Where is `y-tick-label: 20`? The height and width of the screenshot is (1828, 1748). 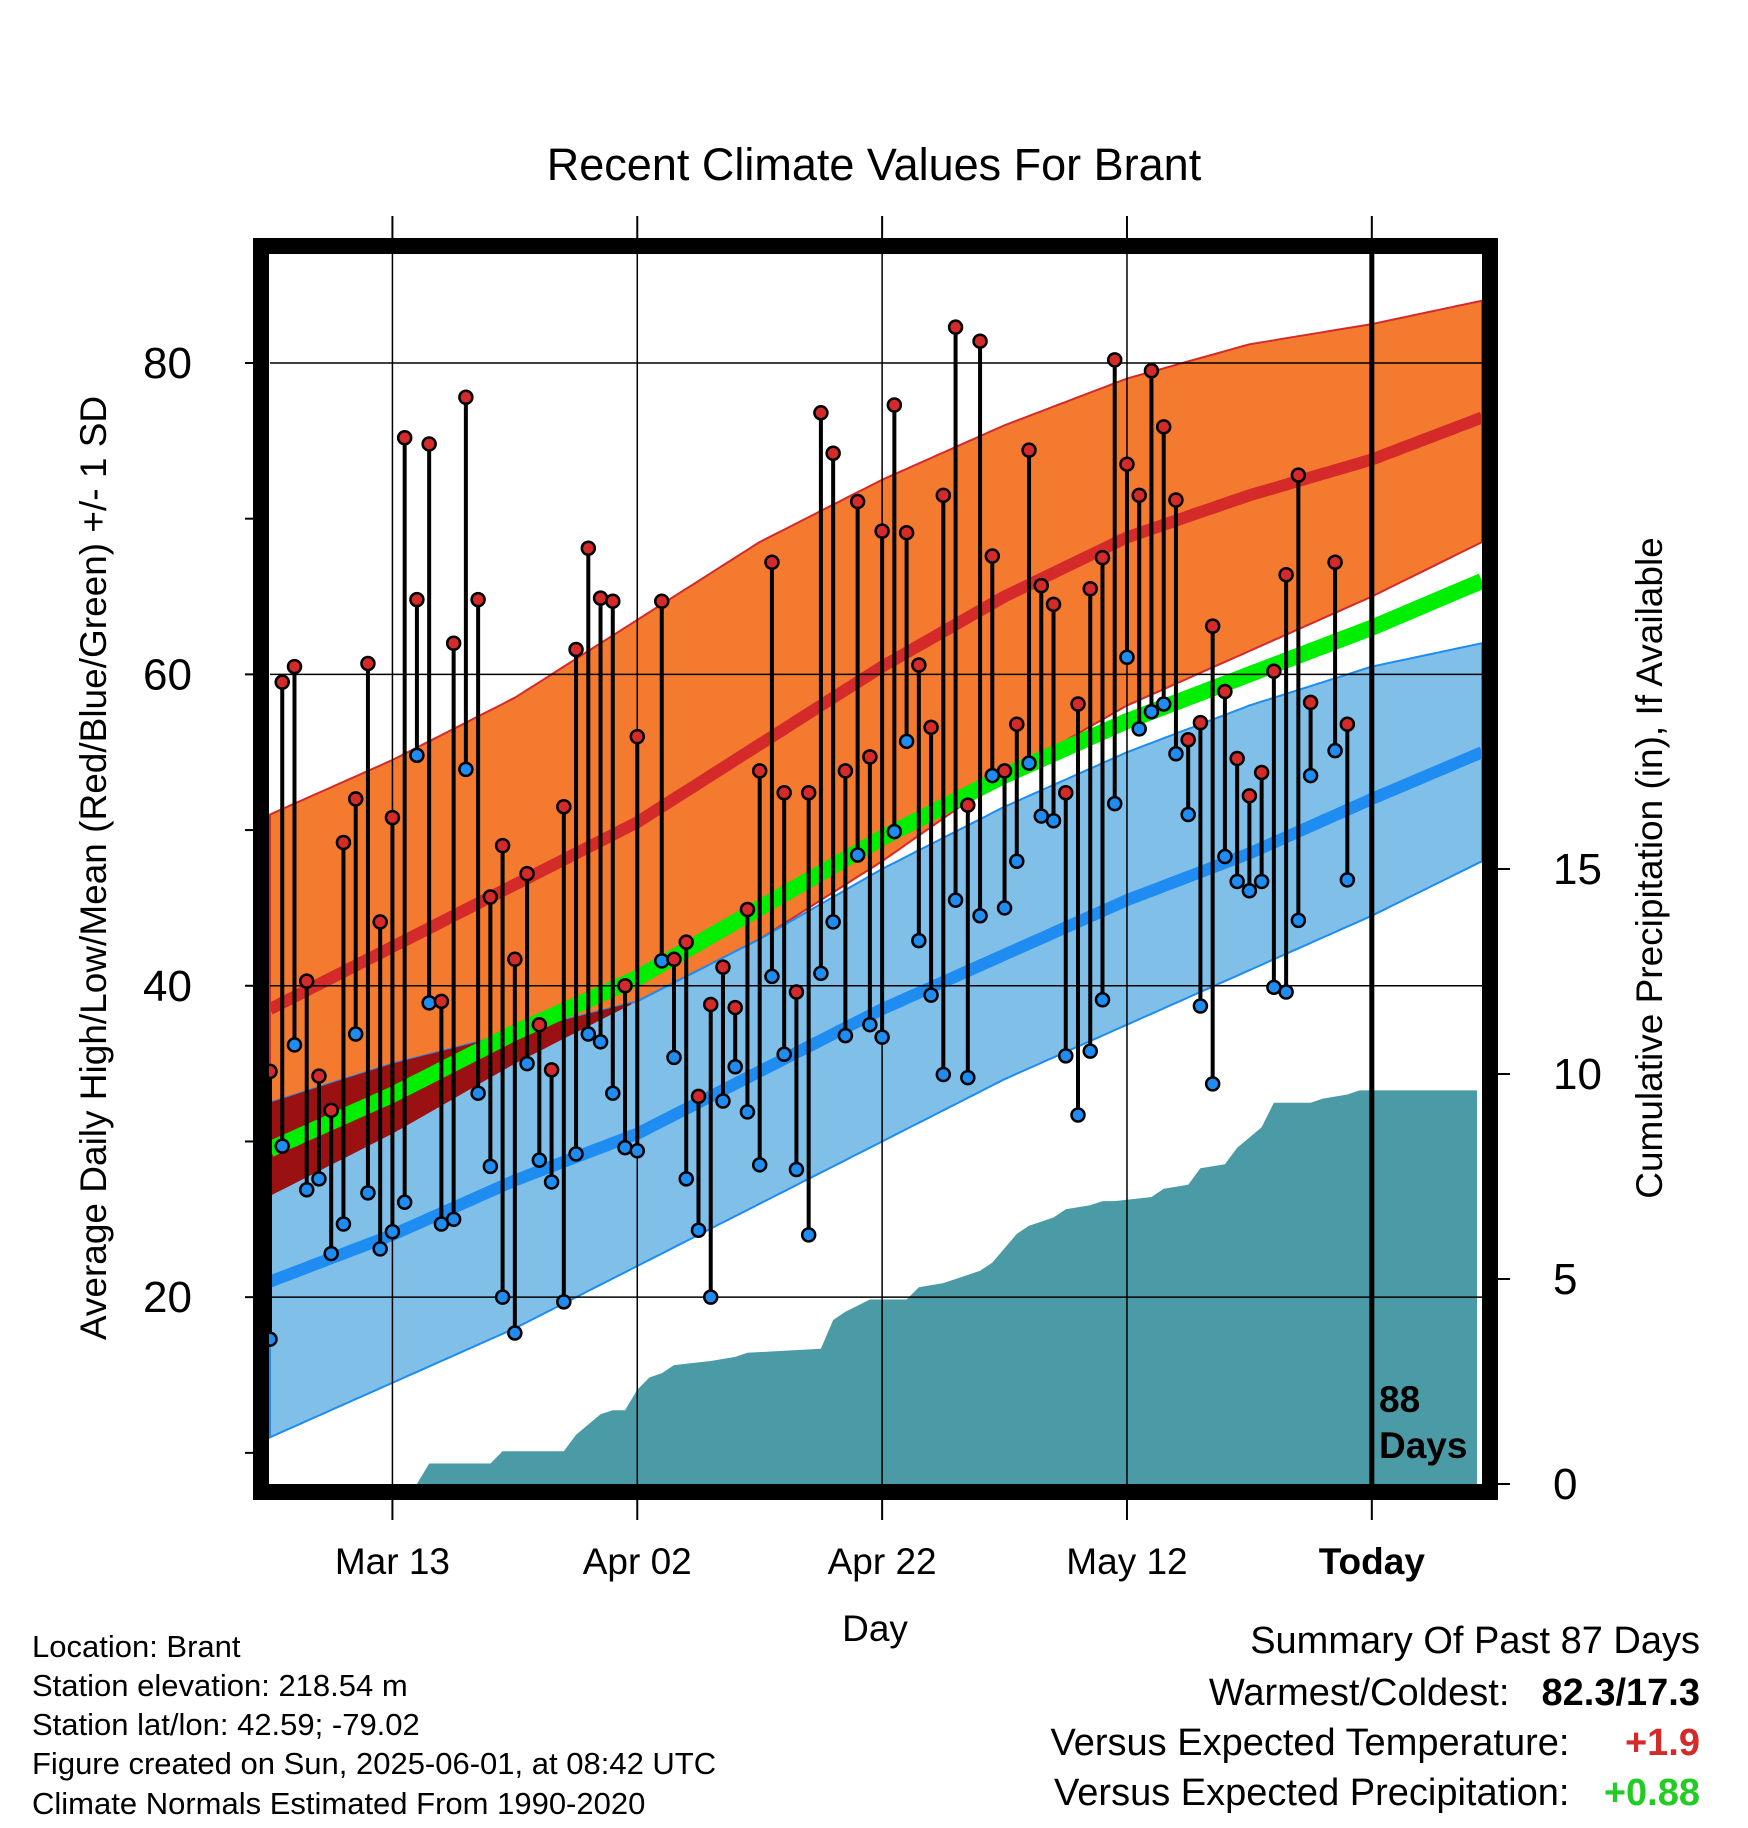
y-tick-label: 20 is located at coordinates (167, 1297).